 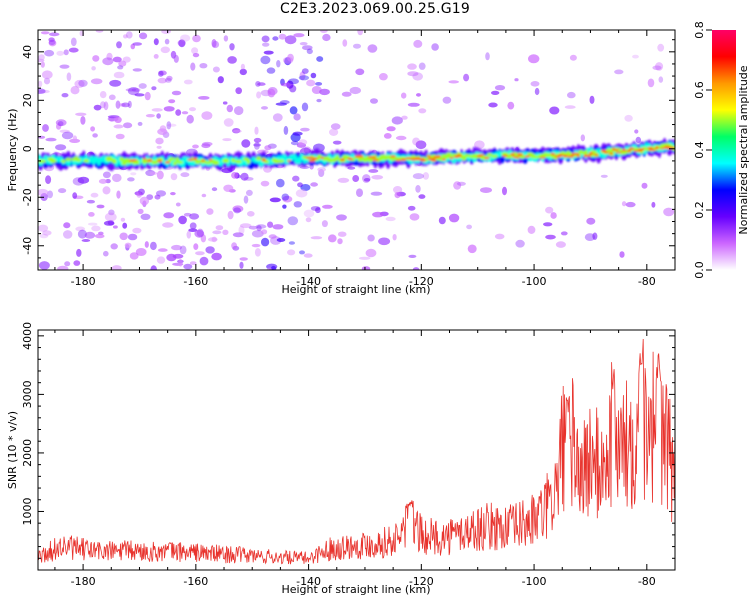 I want to click on colorbar-tick-label: 0.2, so click(x=699, y=210).